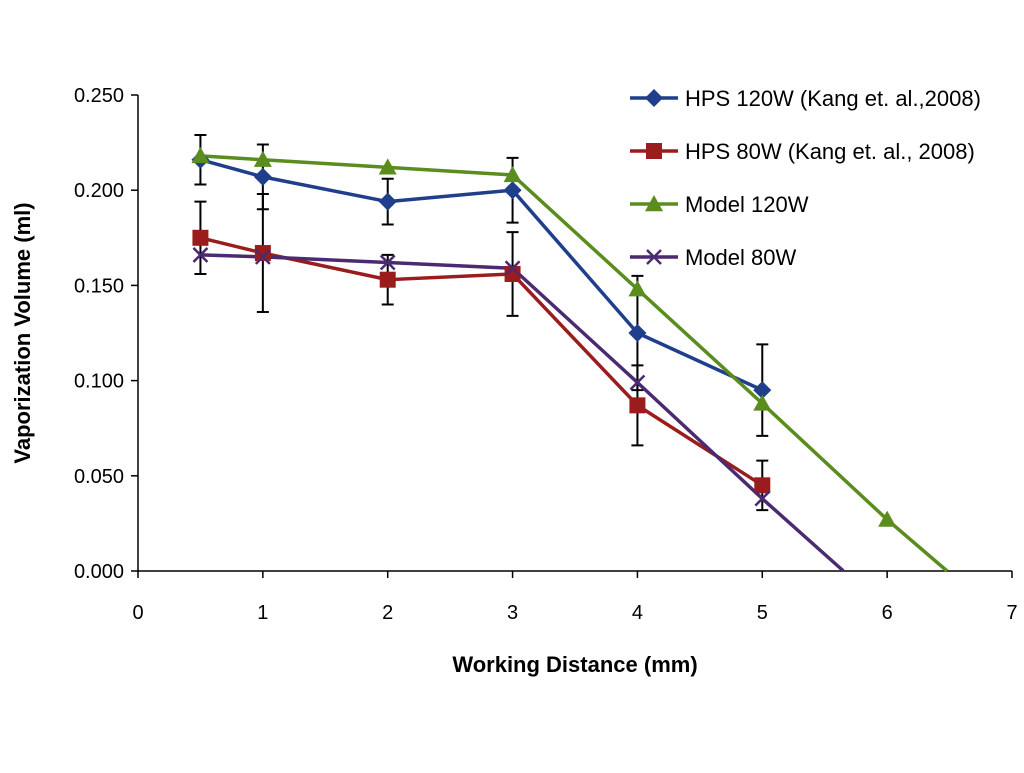 Image resolution: width=1024 pixels, height=773 pixels. I want to click on x-tick-label: 0, so click(137, 613).